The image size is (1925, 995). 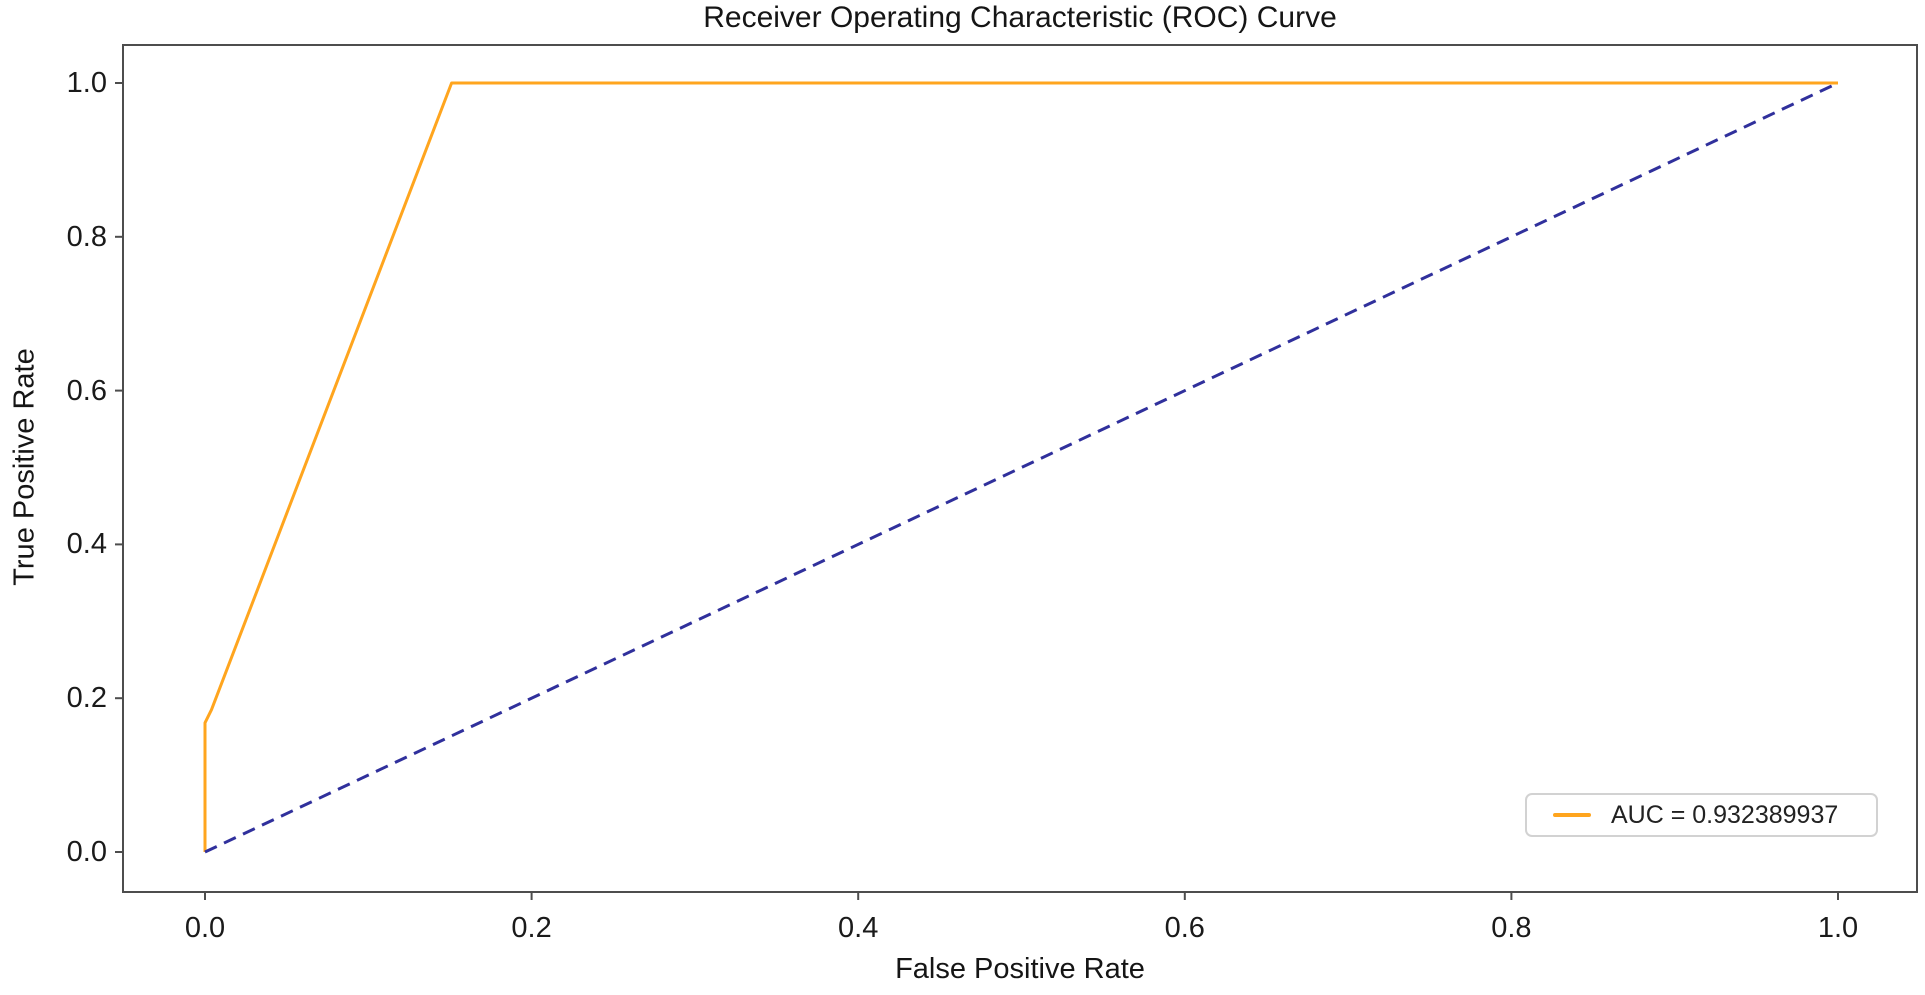 I want to click on y-tick-label: 0.4, so click(x=86, y=544).